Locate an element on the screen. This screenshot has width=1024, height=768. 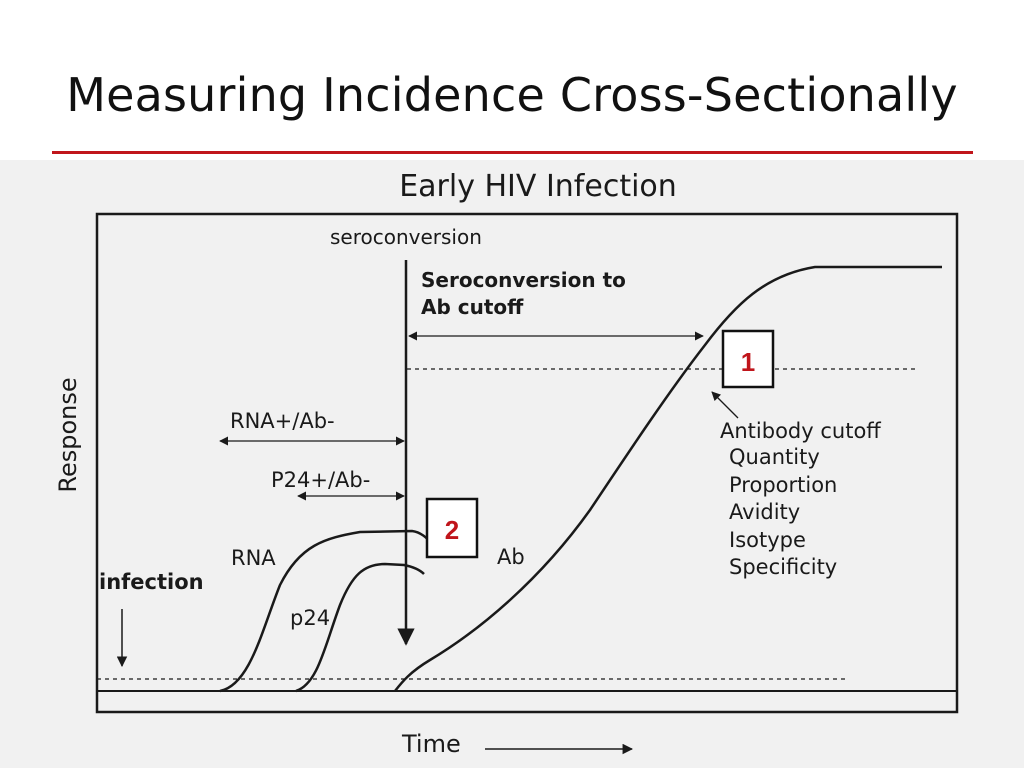
cutoff-measure-avidity: Avidity is located at coordinates (764, 512).